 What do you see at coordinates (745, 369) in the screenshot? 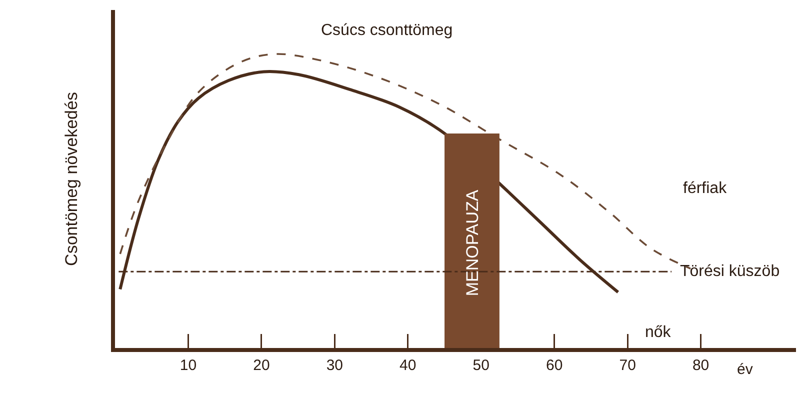
I see `x-axis-title: év` at bounding box center [745, 369].